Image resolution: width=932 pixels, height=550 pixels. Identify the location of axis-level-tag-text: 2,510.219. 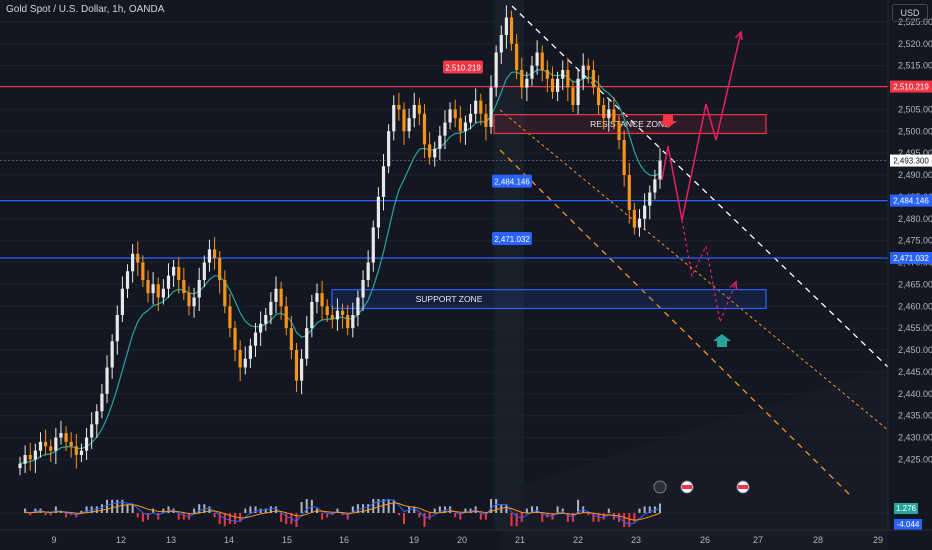
(911, 87).